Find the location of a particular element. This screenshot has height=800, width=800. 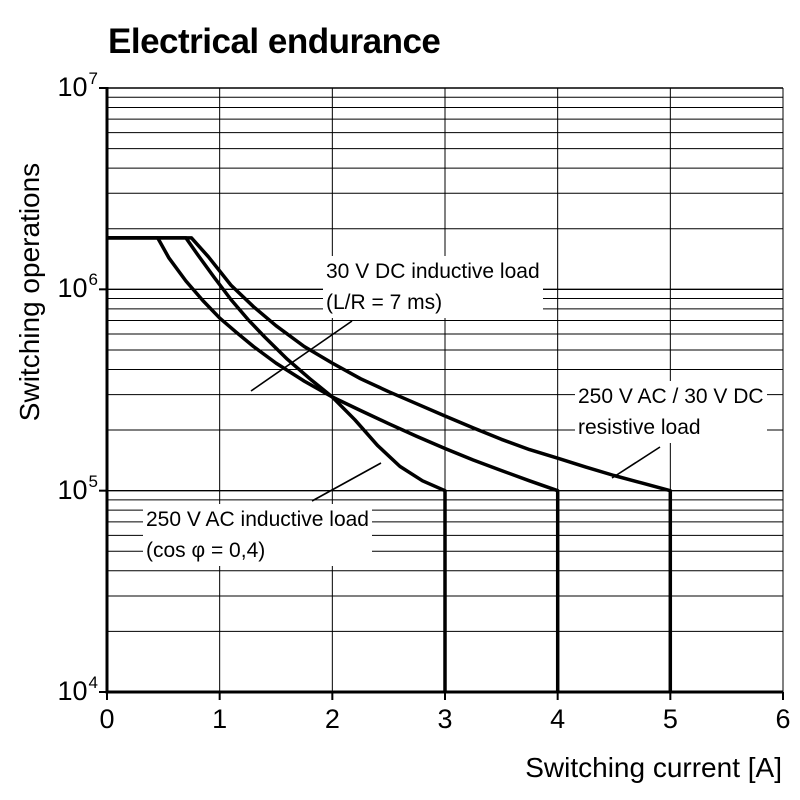

leader-line-resistive is located at coordinates (636, 462).